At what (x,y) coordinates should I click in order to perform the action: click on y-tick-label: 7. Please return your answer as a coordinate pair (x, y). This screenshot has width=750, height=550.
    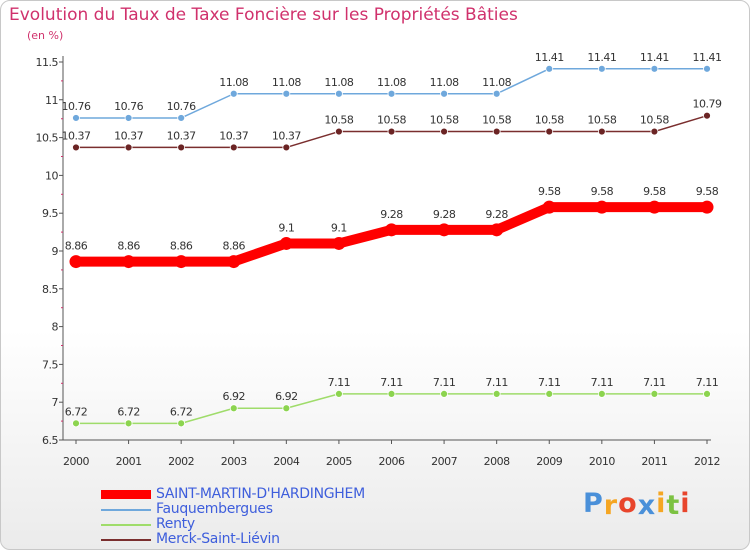
    Looking at the image, I should click on (55, 402).